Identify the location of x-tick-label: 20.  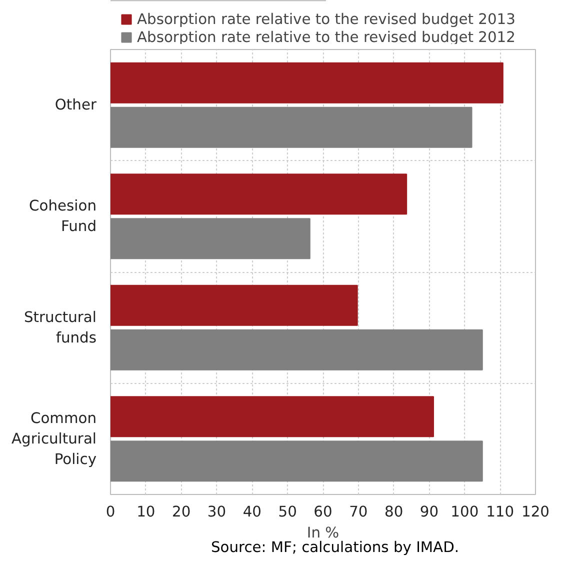
(181, 512).